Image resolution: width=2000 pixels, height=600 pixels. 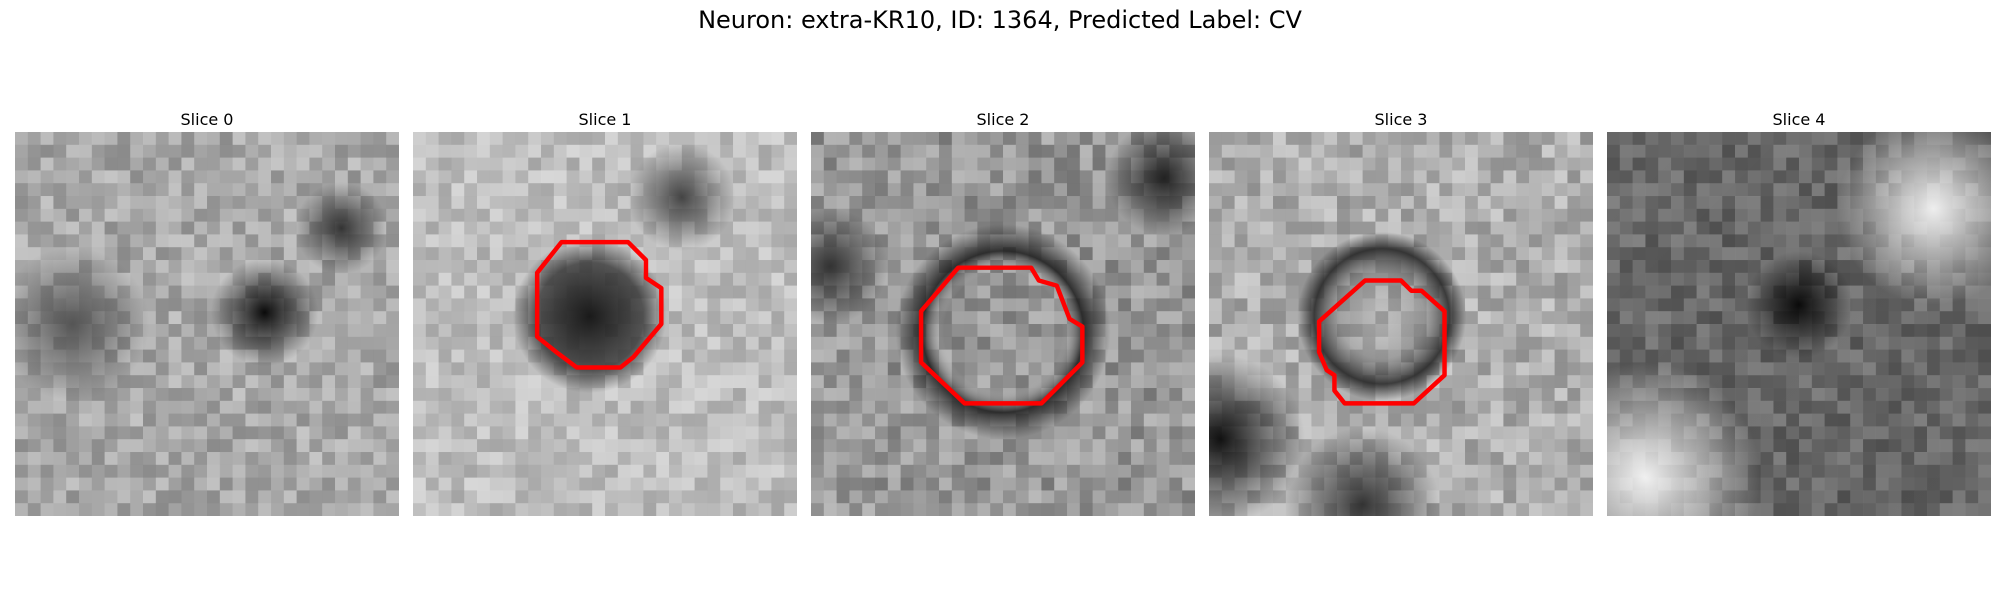 I want to click on slice-panel-0: Slice 0, so click(x=207, y=312).